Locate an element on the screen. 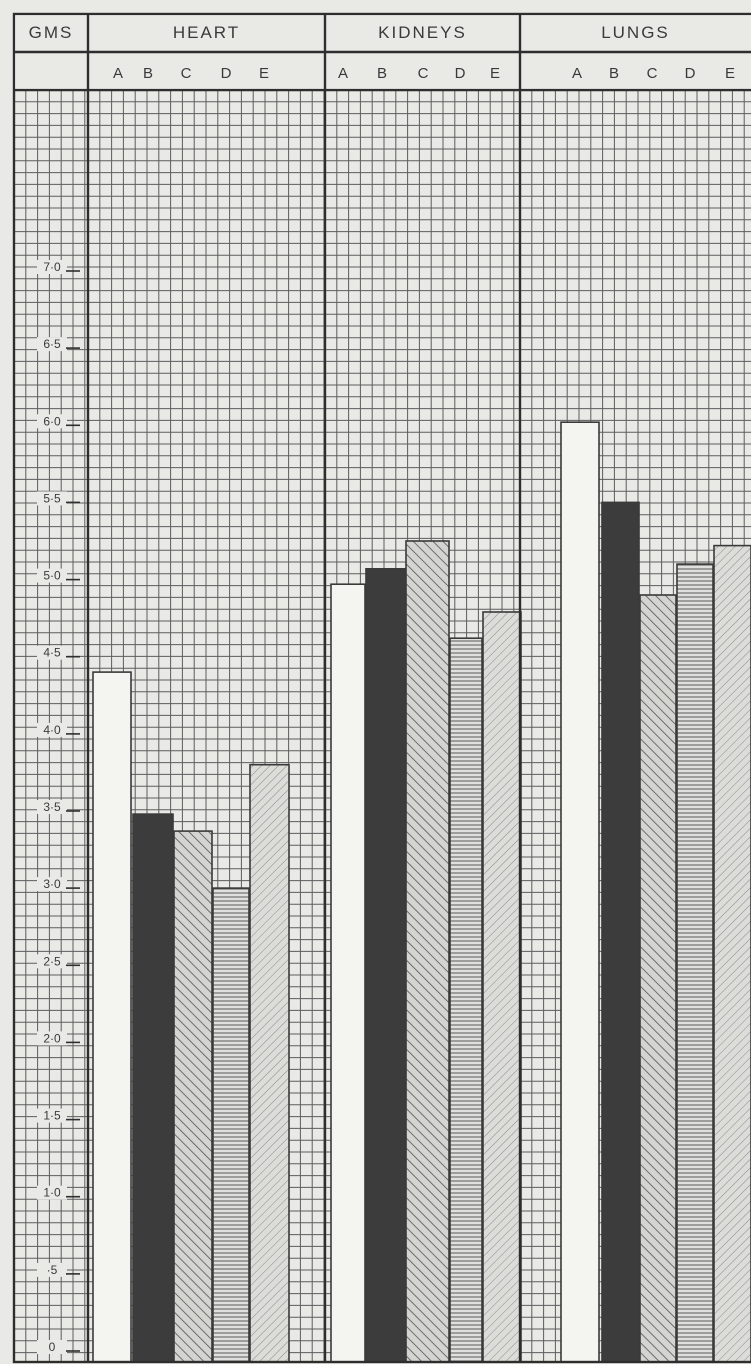 This screenshot has height=1364, width=751. category-label-lungs-b: B is located at coordinates (614, 73).